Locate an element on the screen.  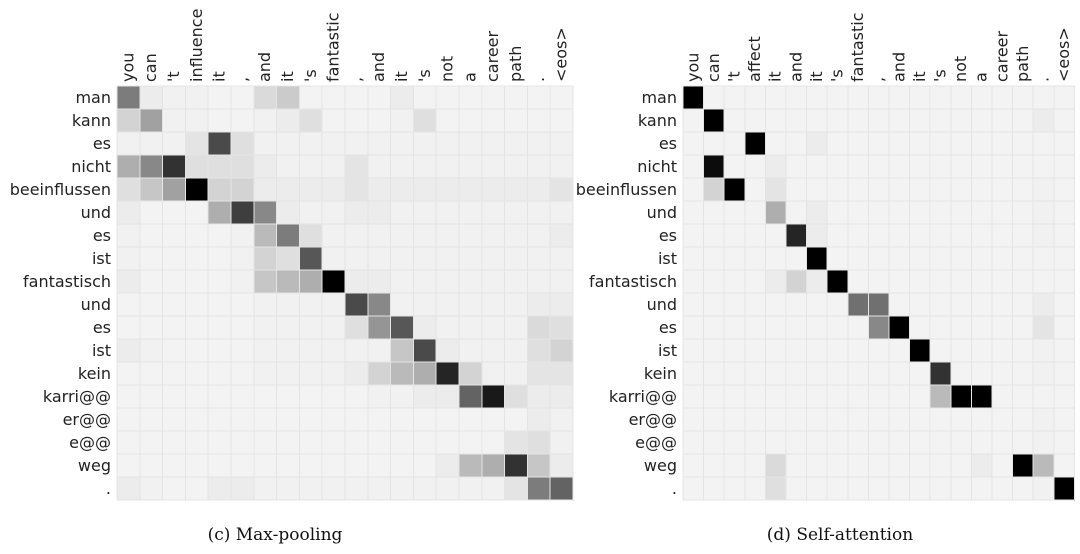
panel-caption: (c) Max-pooling is located at coordinates (275, 535).